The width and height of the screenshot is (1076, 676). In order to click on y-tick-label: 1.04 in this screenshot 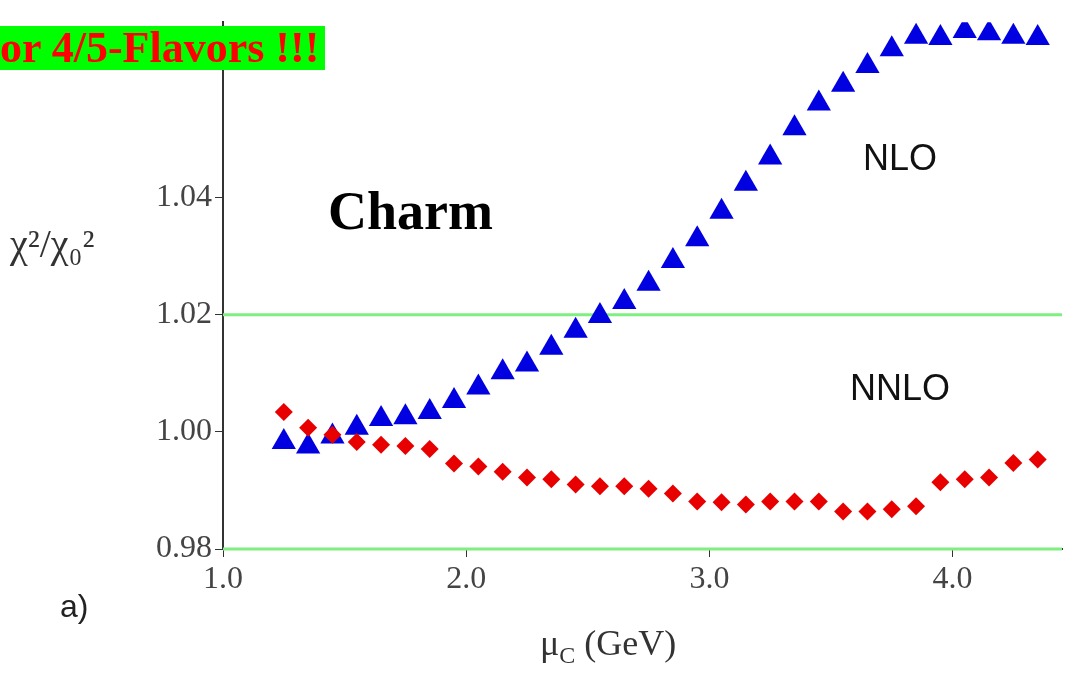, I will do `click(184, 195)`.